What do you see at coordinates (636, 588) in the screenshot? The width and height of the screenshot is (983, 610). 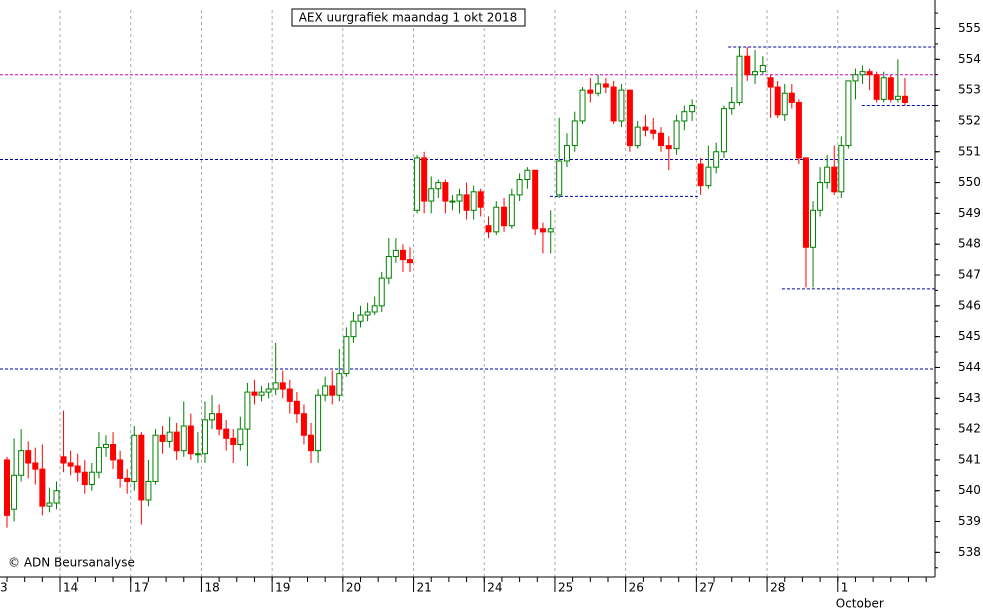 I see `x-tick-label: 26` at bounding box center [636, 588].